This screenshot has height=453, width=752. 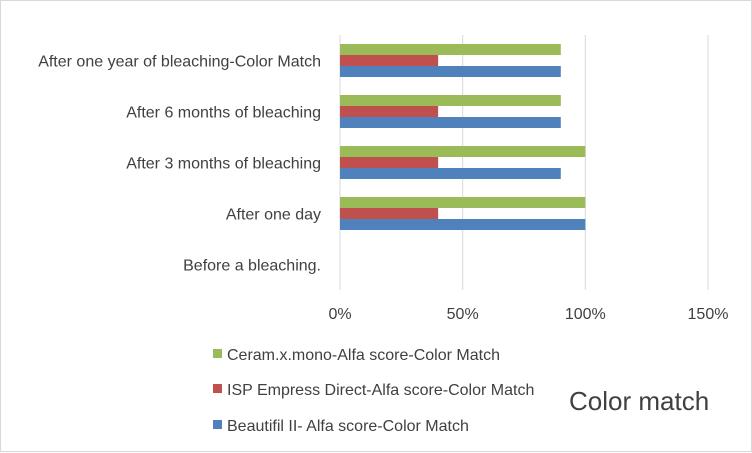 I want to click on category-label: After 6 months of bleaching, so click(x=223, y=113).